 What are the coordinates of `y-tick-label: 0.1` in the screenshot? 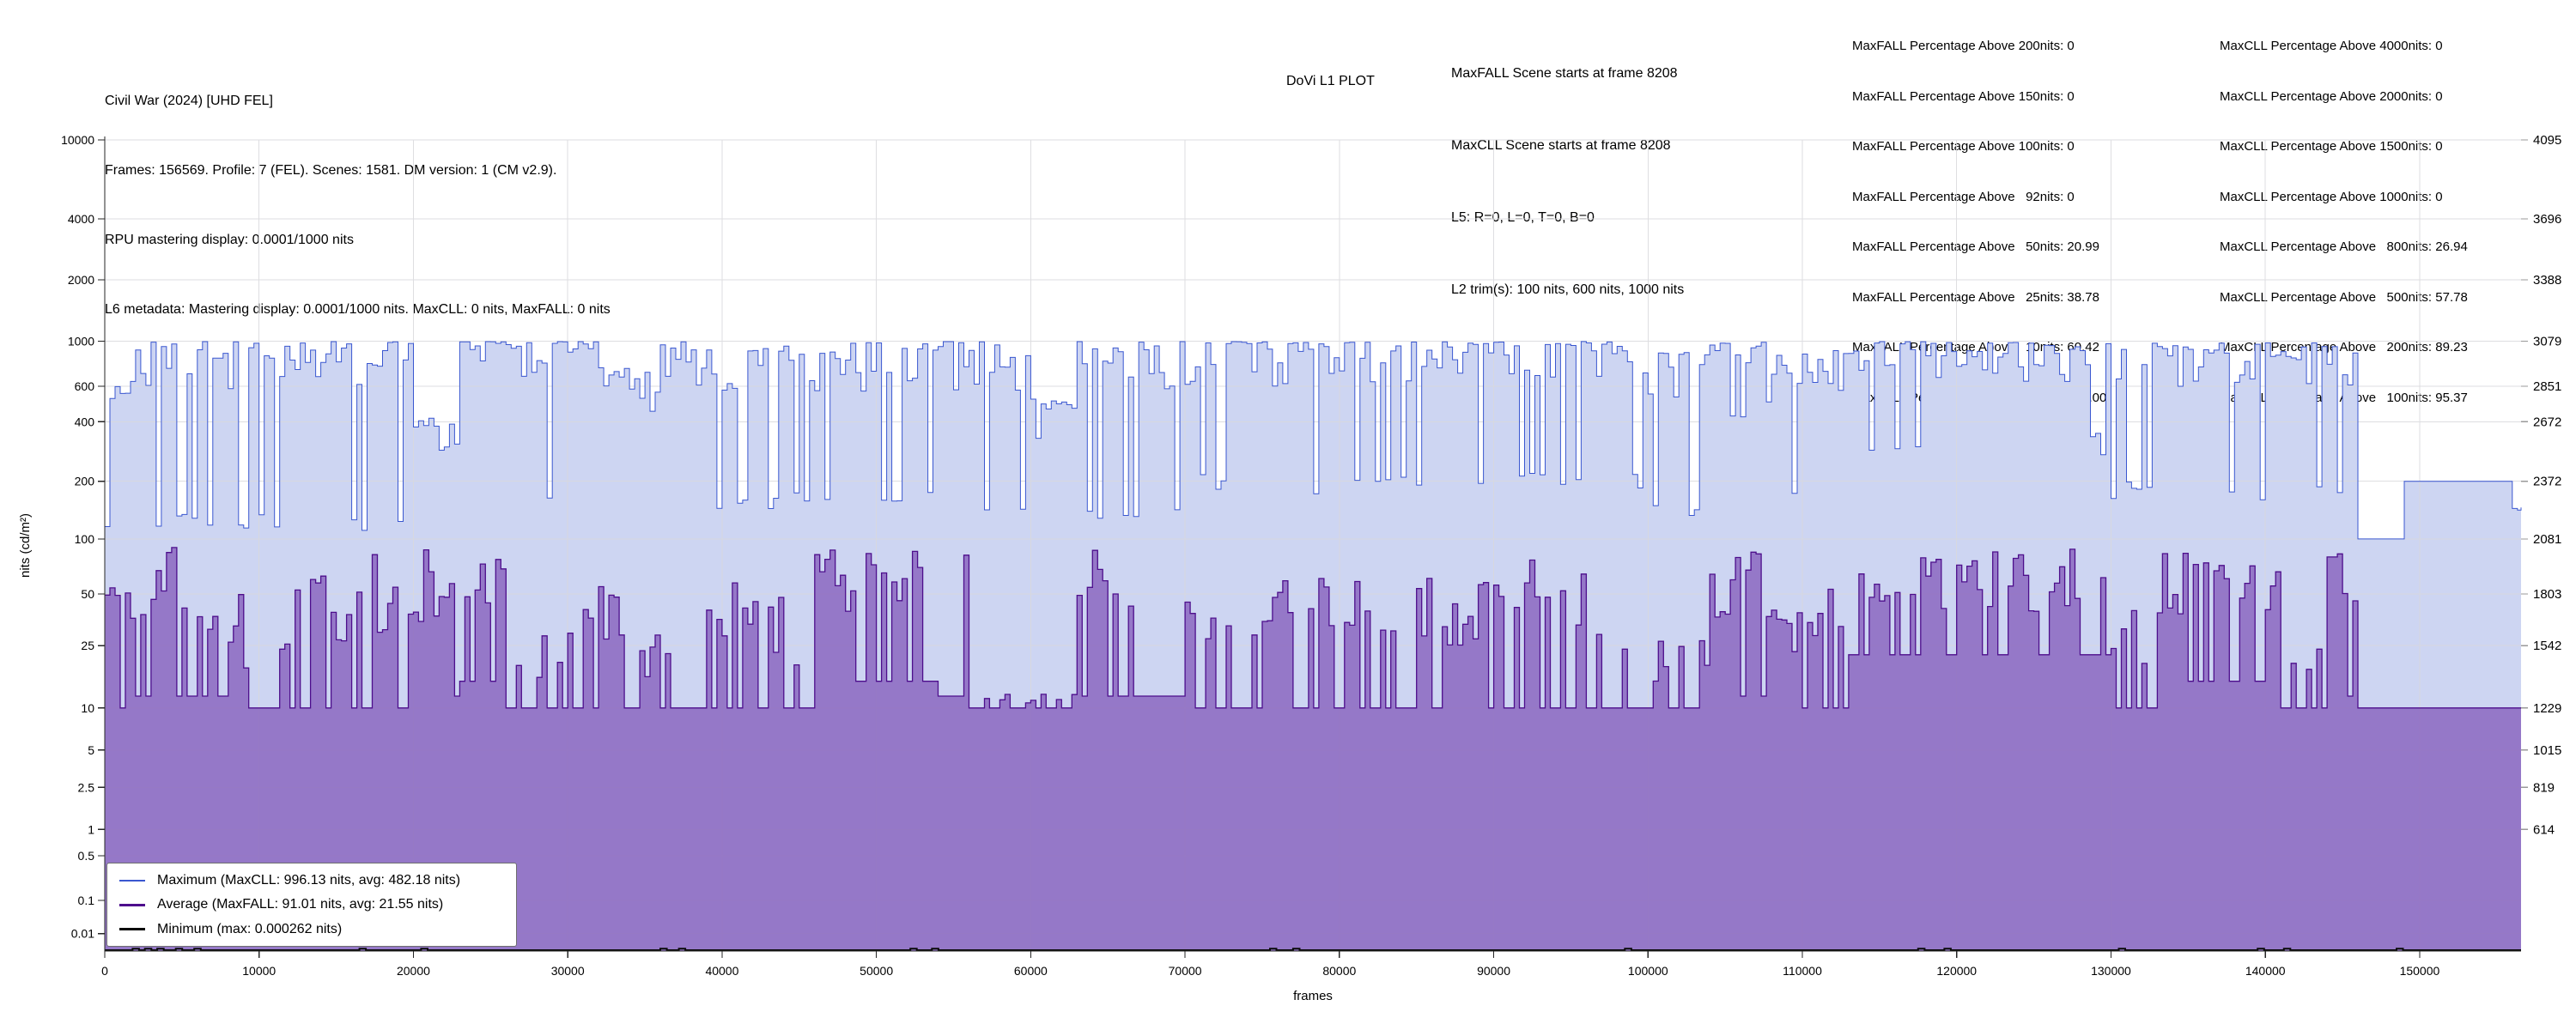 It's located at (86, 900).